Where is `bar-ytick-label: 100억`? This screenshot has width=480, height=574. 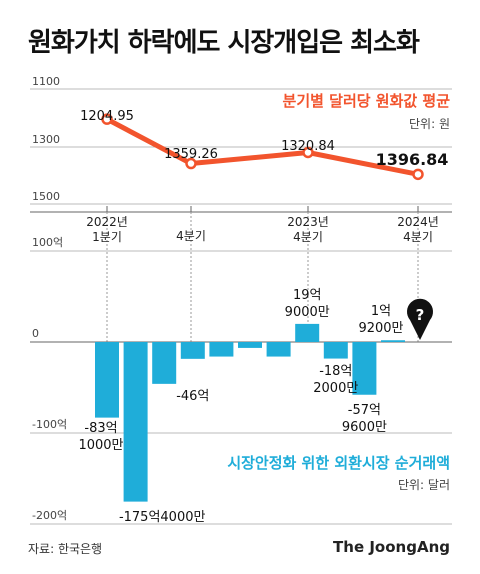 bar-ytick-label: 100억 is located at coordinates (47, 242).